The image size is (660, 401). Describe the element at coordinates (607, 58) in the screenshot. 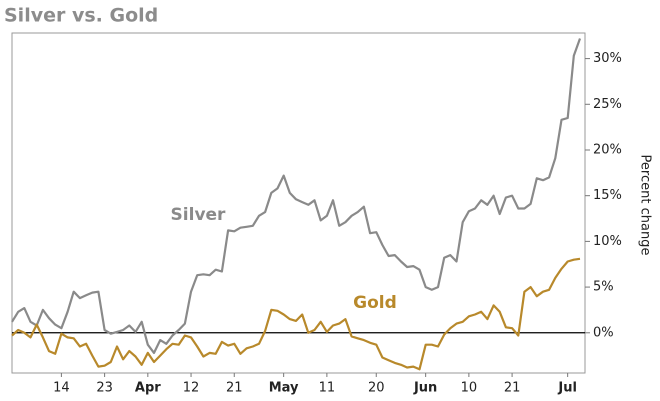

I see `y-tick-label: 30%` at that location.